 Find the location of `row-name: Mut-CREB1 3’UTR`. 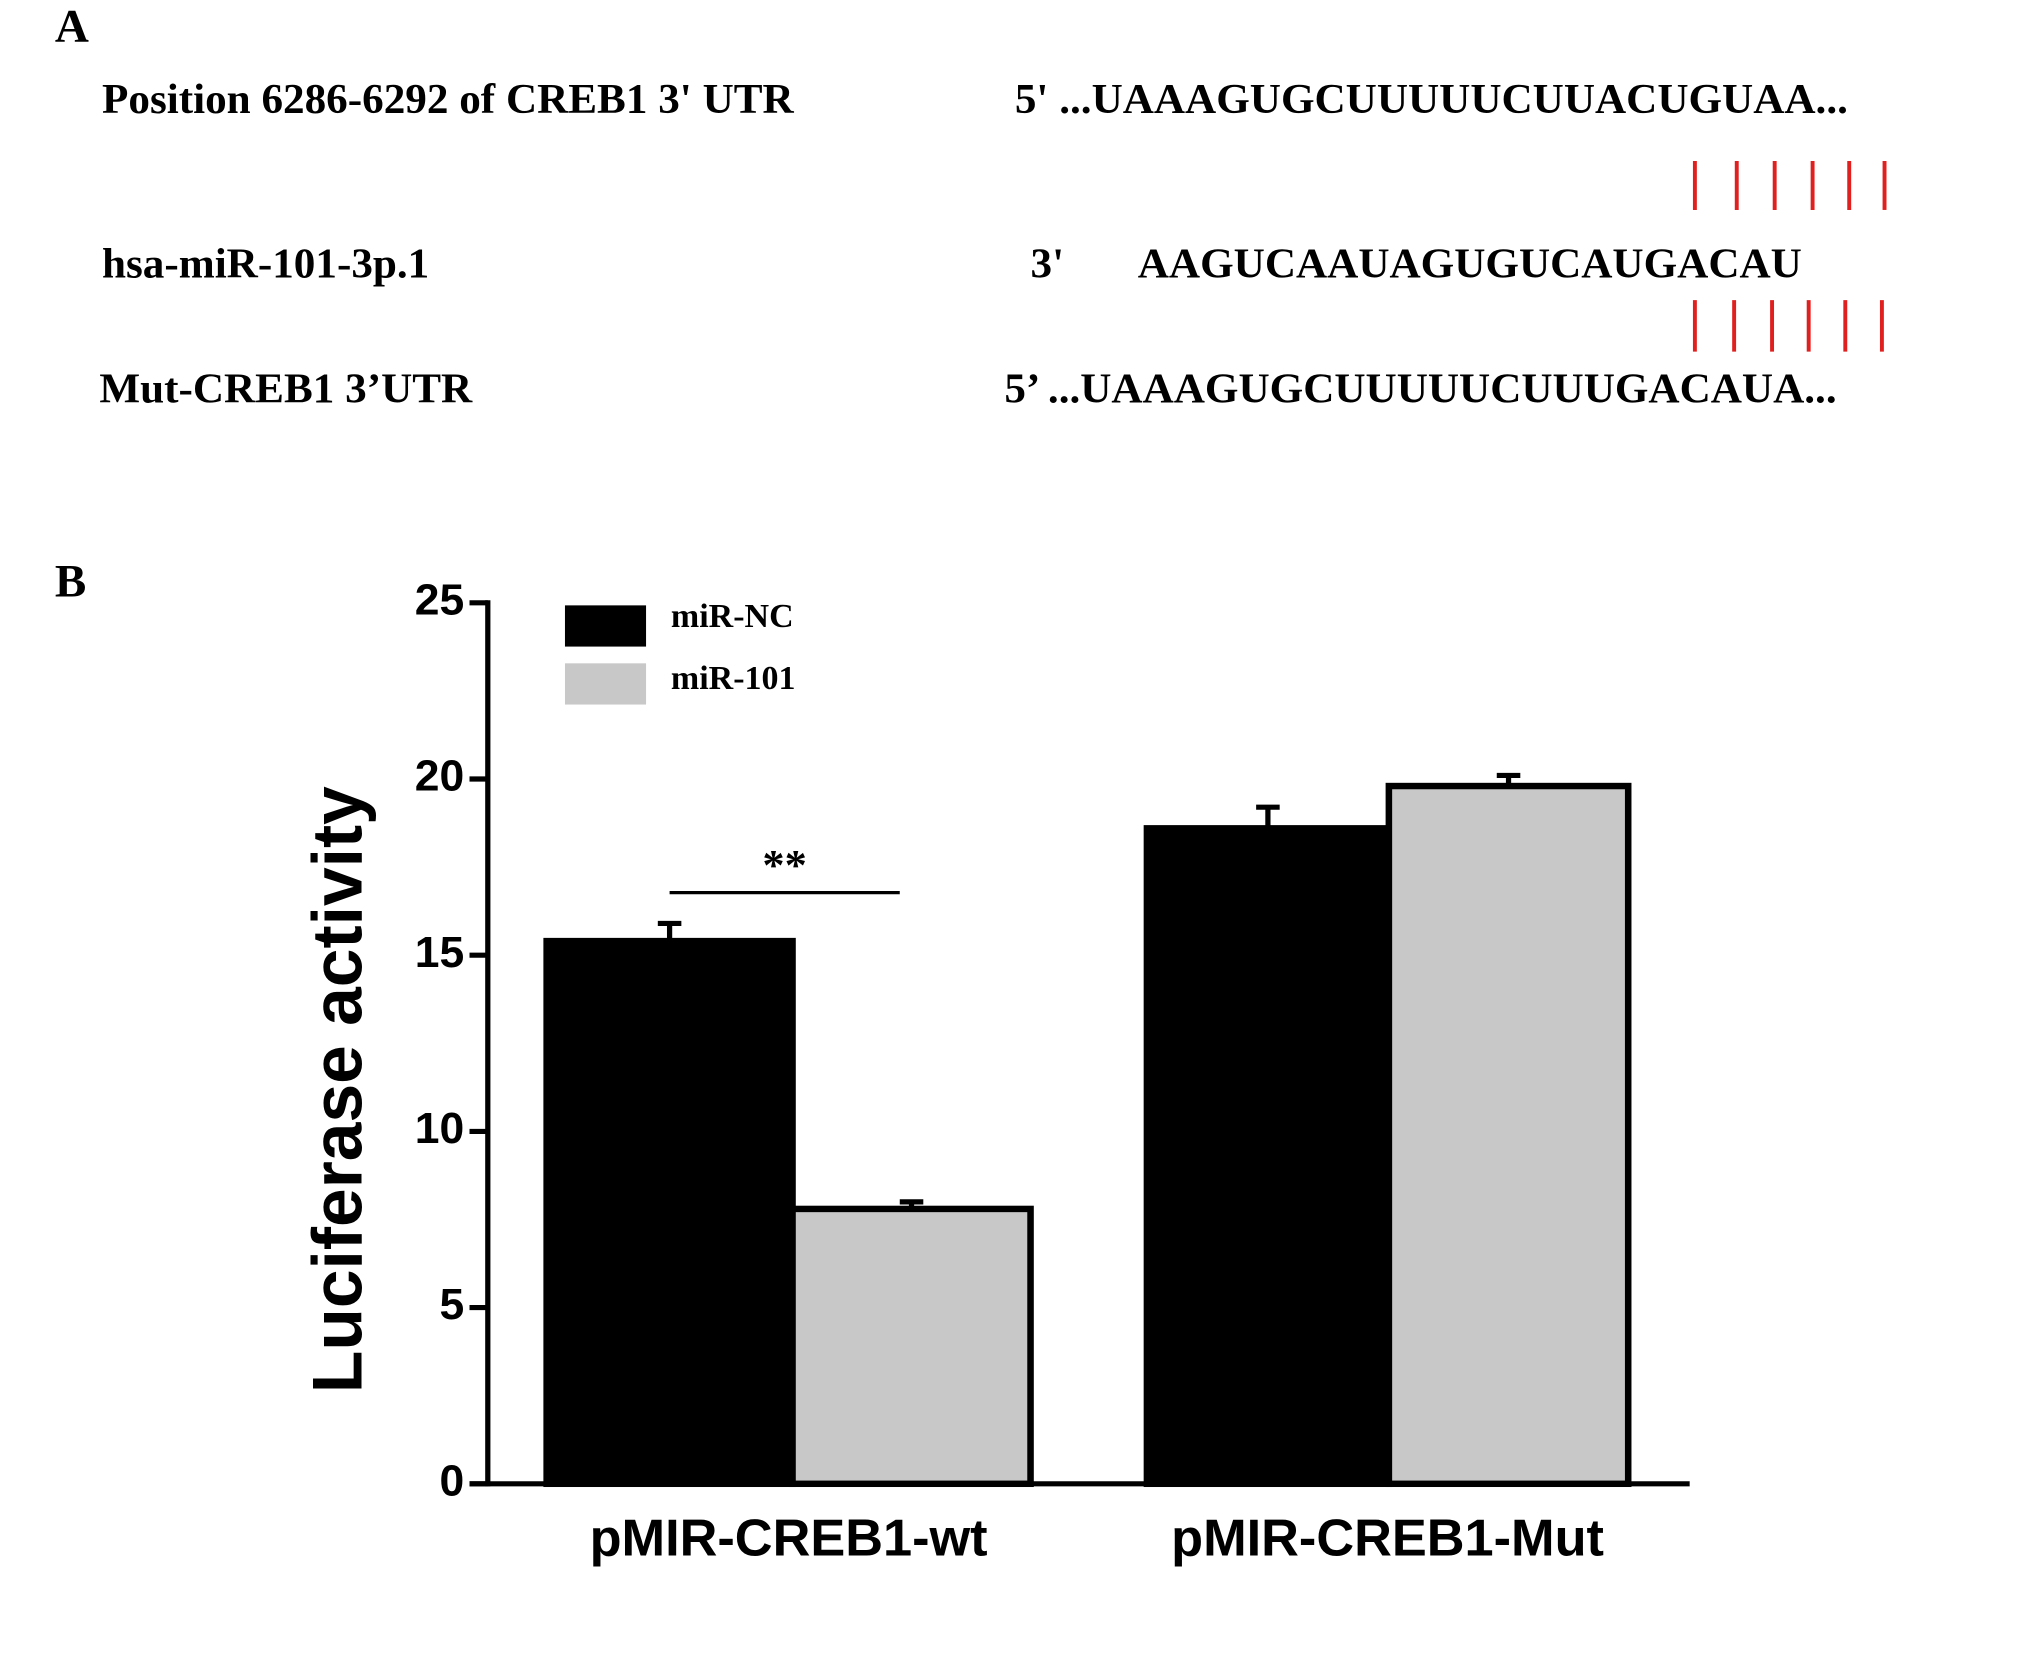

row-name: Mut-CREB1 3’UTR is located at coordinates (286, 389).